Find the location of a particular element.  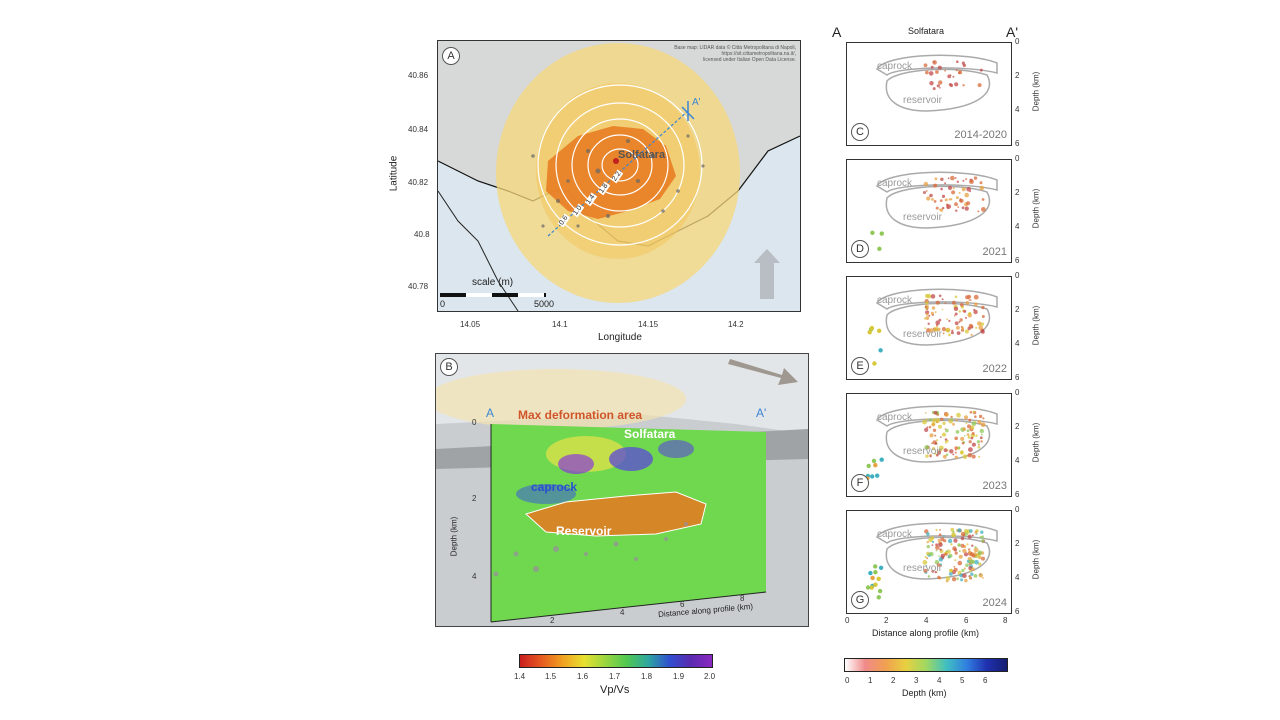

caprock-label: caprock is located at coordinates (895, 300).